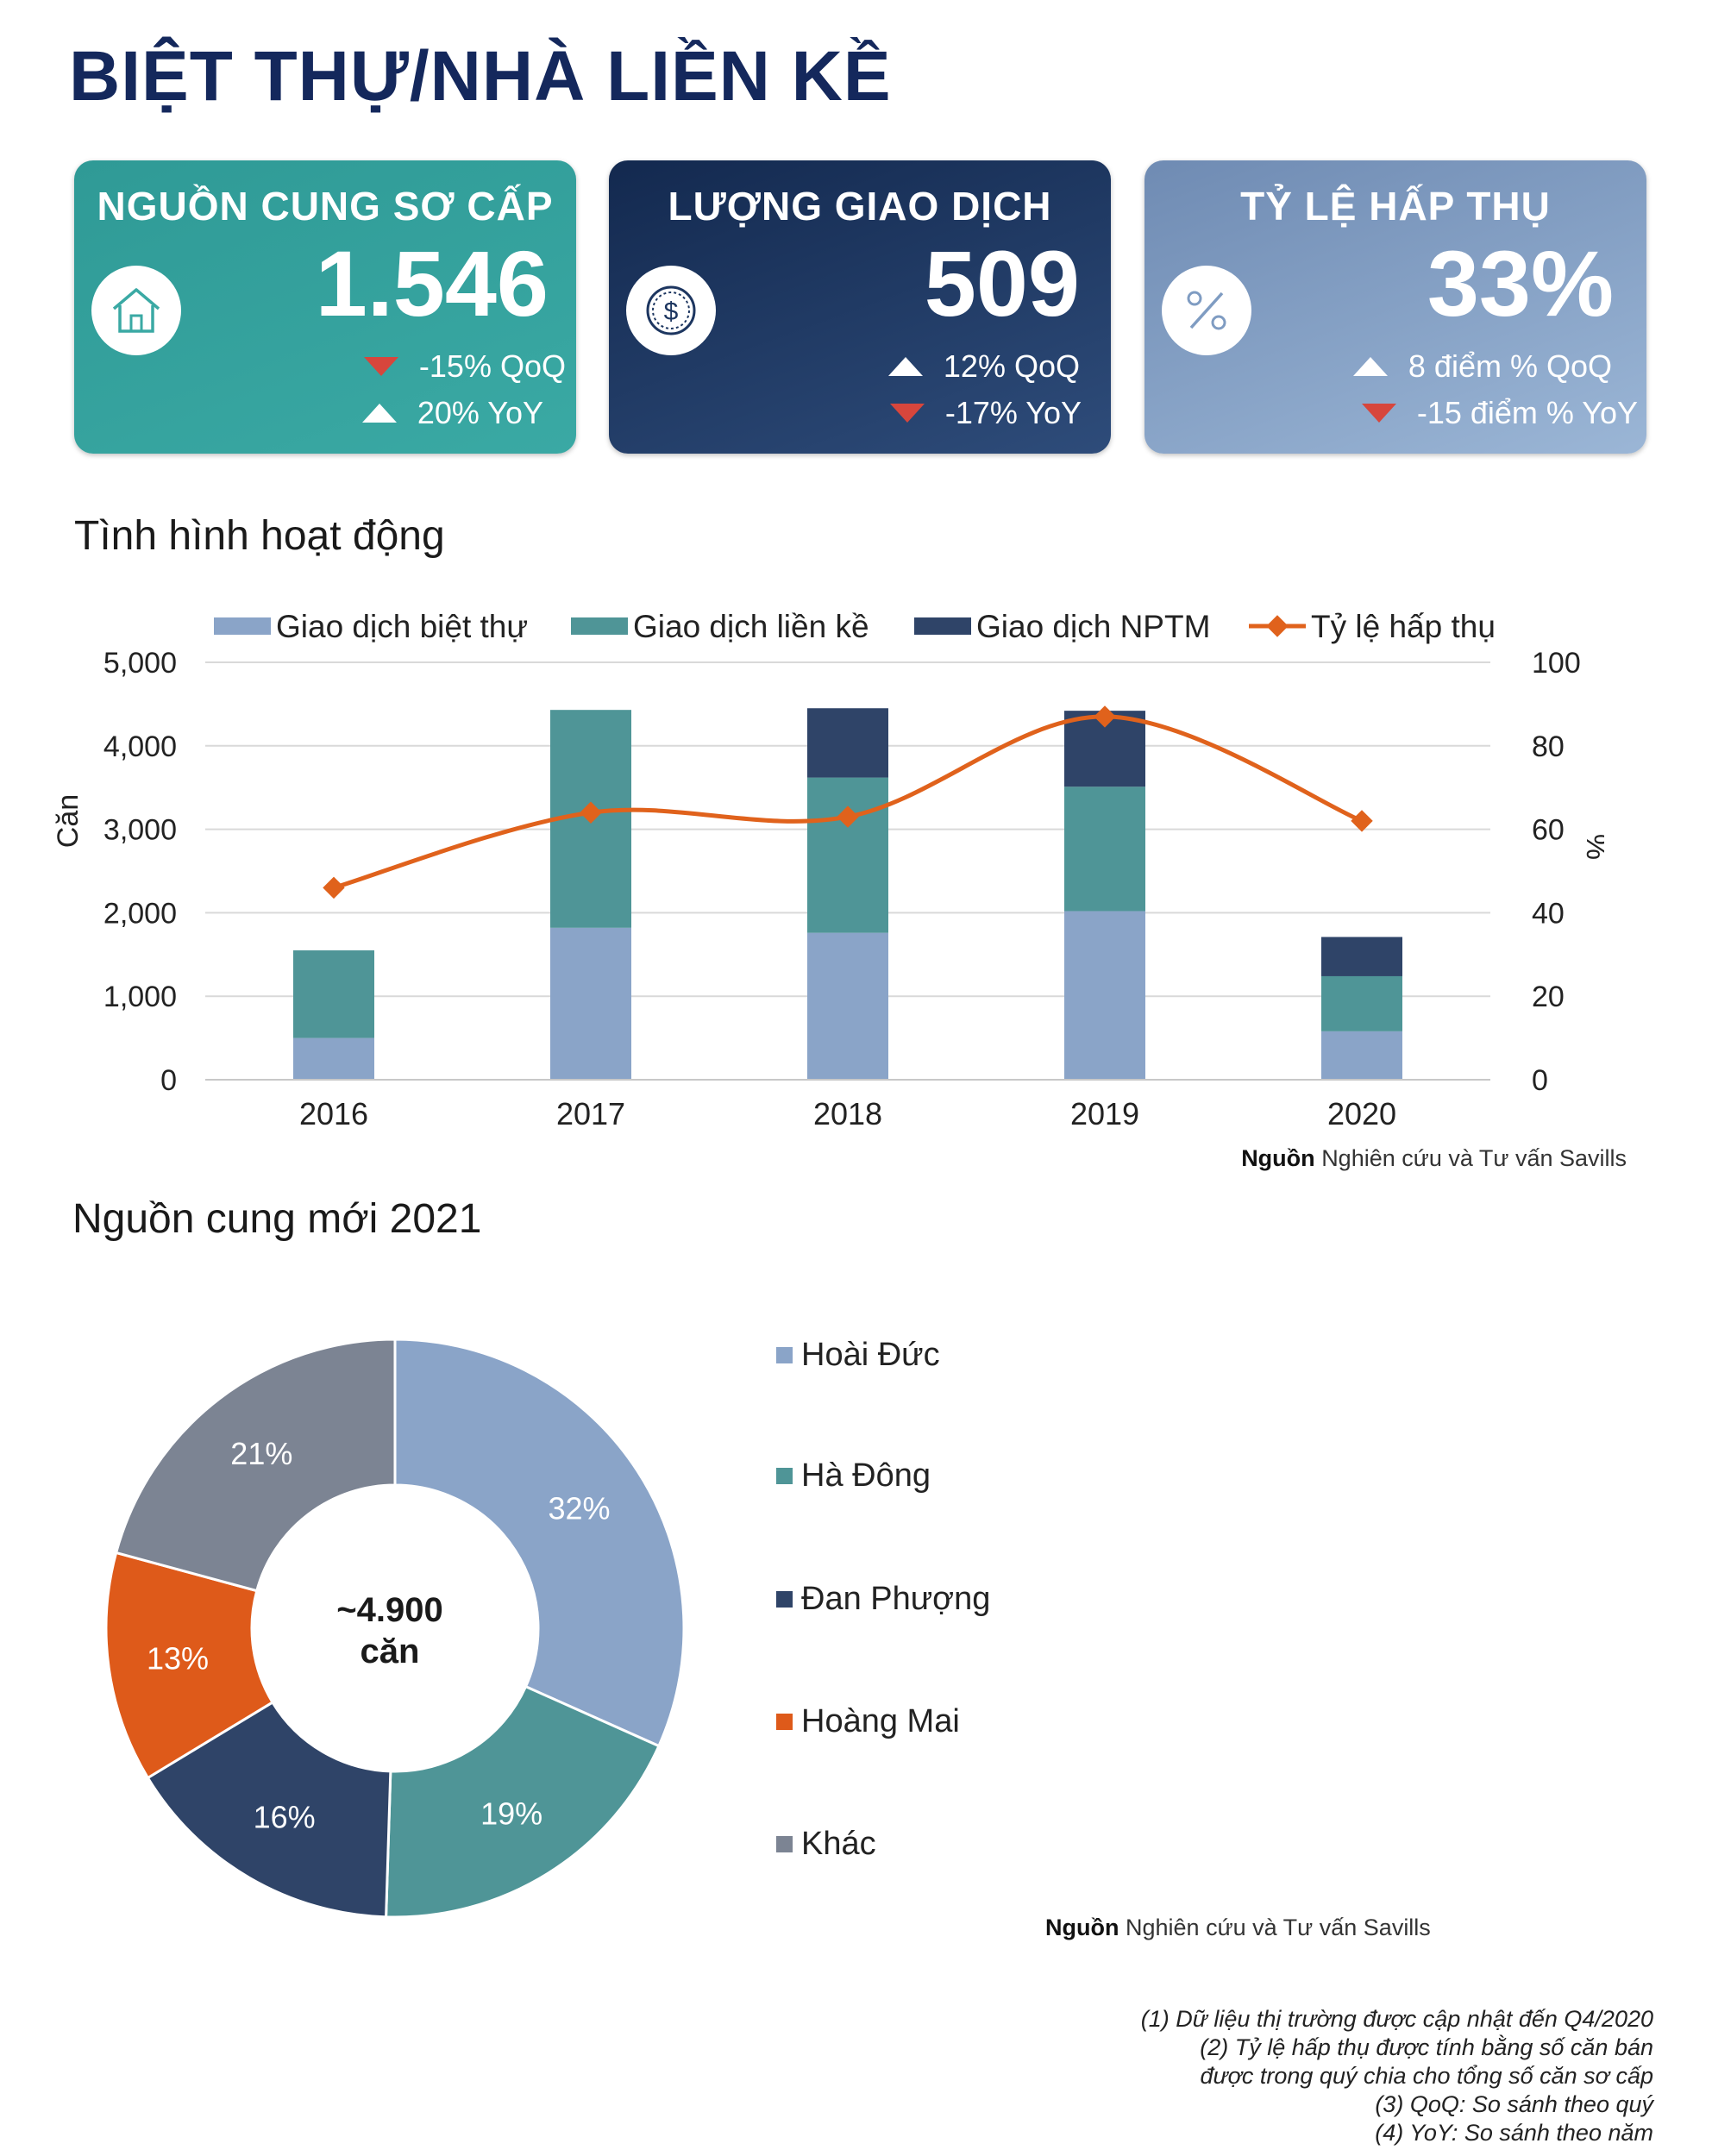  Describe the element at coordinates (402, 626) in the screenshot. I see `legend-label: Giao dịch biệt thự` at that location.